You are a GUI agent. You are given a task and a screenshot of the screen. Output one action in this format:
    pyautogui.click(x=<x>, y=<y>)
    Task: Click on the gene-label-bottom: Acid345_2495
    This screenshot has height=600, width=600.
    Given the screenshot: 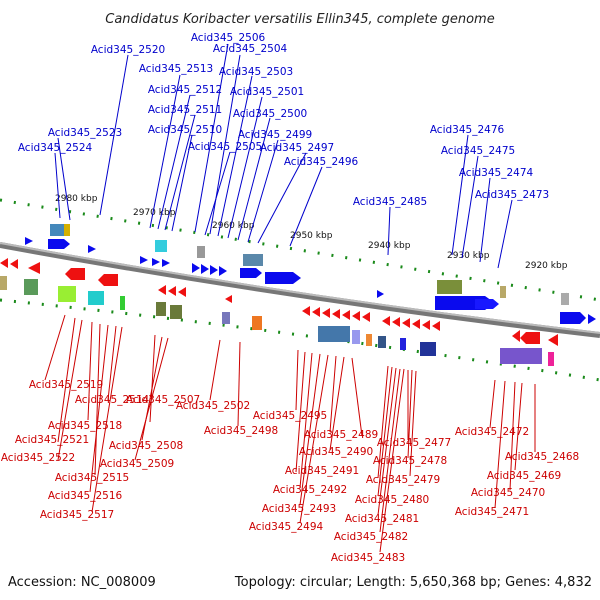 What is the action you would take?
    pyautogui.click(x=290, y=416)
    